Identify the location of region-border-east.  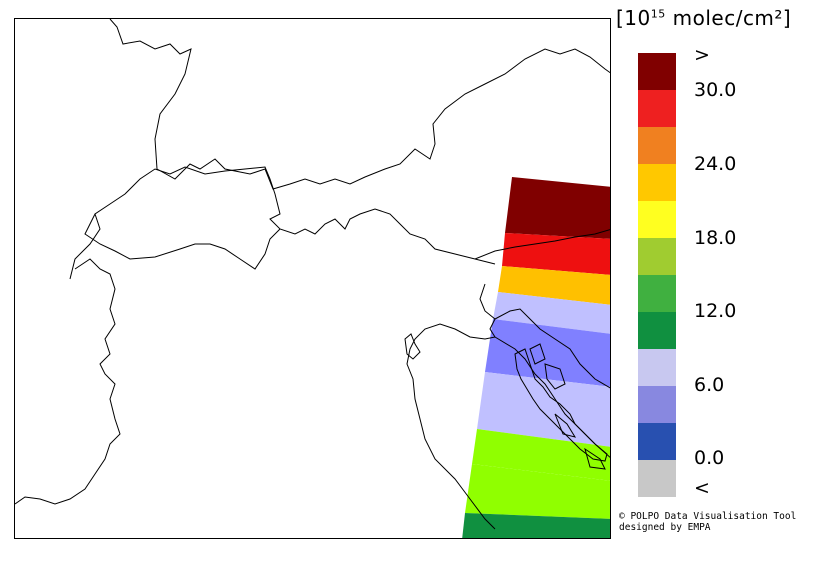
(552, 348).